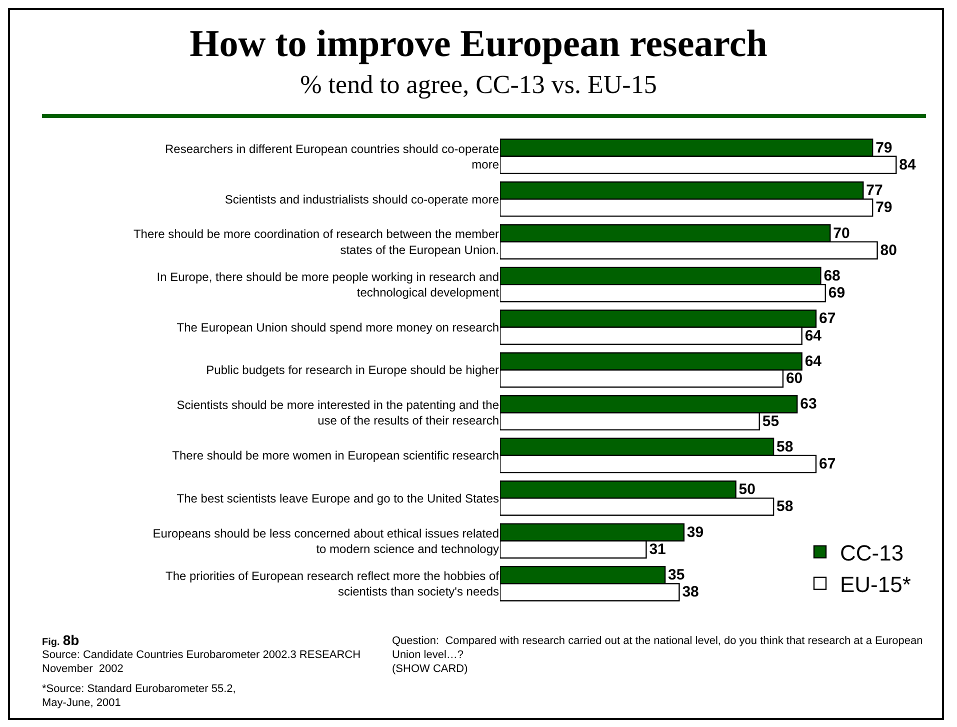 This screenshot has height=727, width=957. I want to click on y-tick-label: In Europe, there should be more people working in research and technological development, so click(328, 285).